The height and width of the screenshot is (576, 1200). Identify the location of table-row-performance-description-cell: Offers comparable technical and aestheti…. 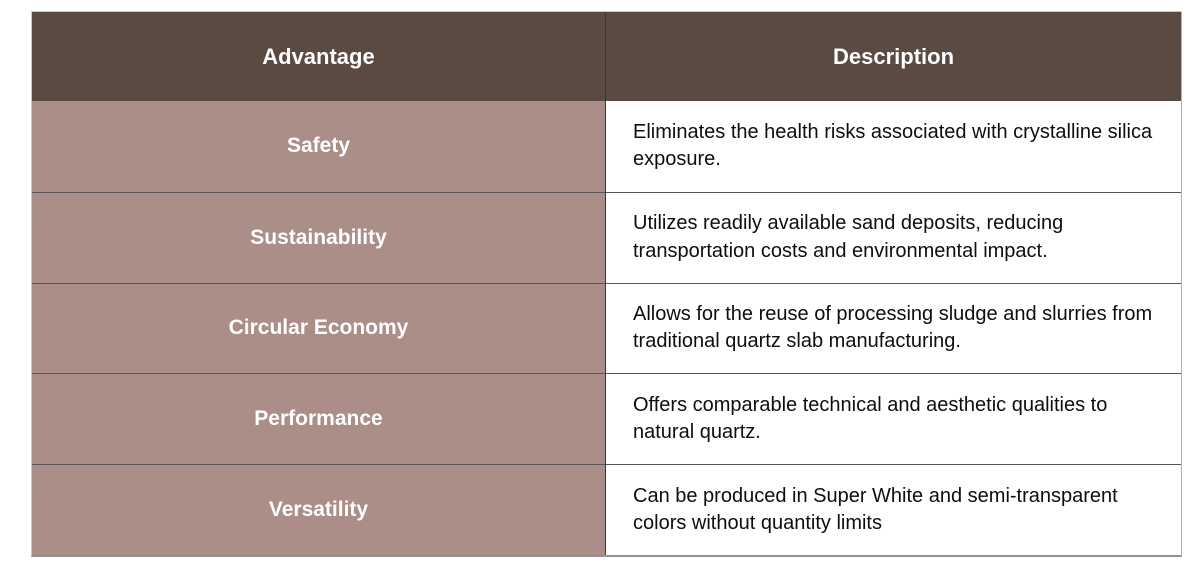
(893, 419).